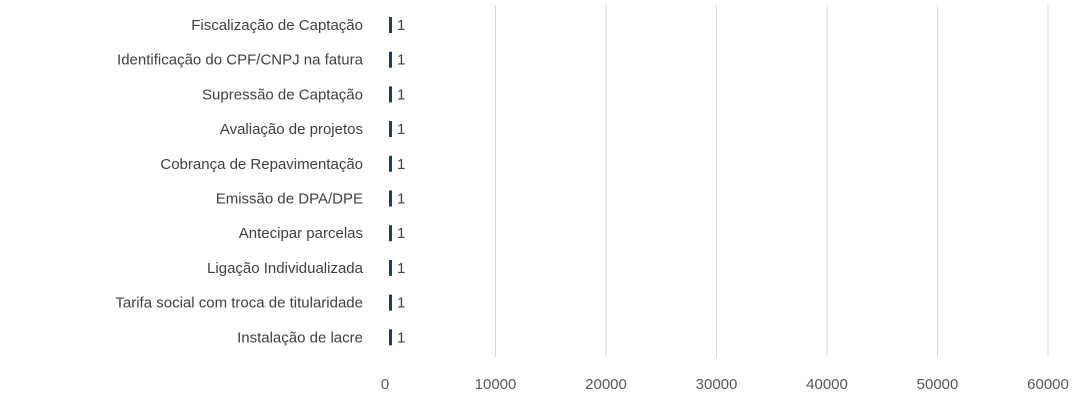  I want to click on x-tick-label: 0, so click(385, 384).